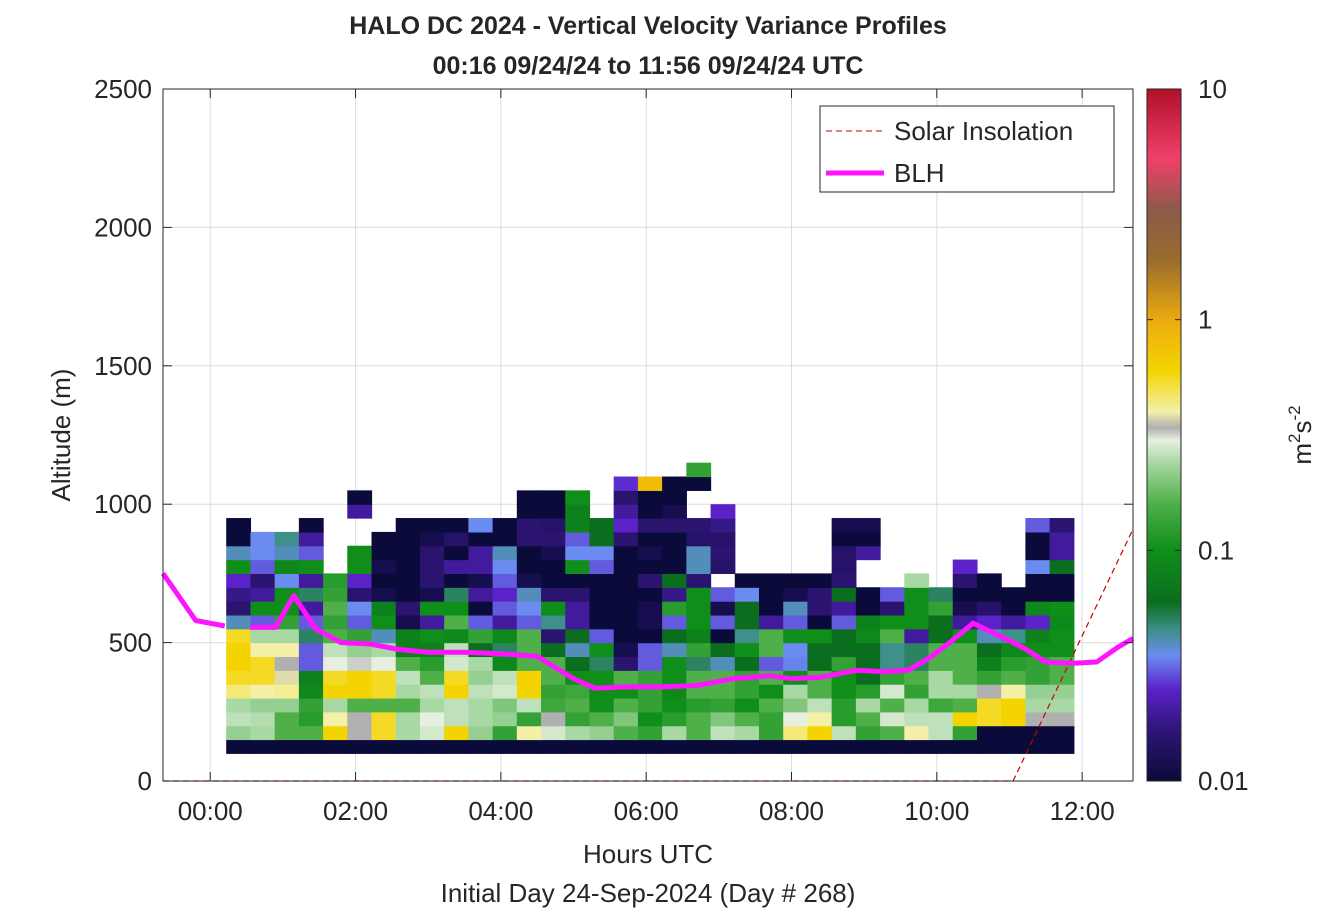  What do you see at coordinates (1294, 412) in the screenshot?
I see `colorbar-label-sup2: -2` at bounding box center [1294, 412].